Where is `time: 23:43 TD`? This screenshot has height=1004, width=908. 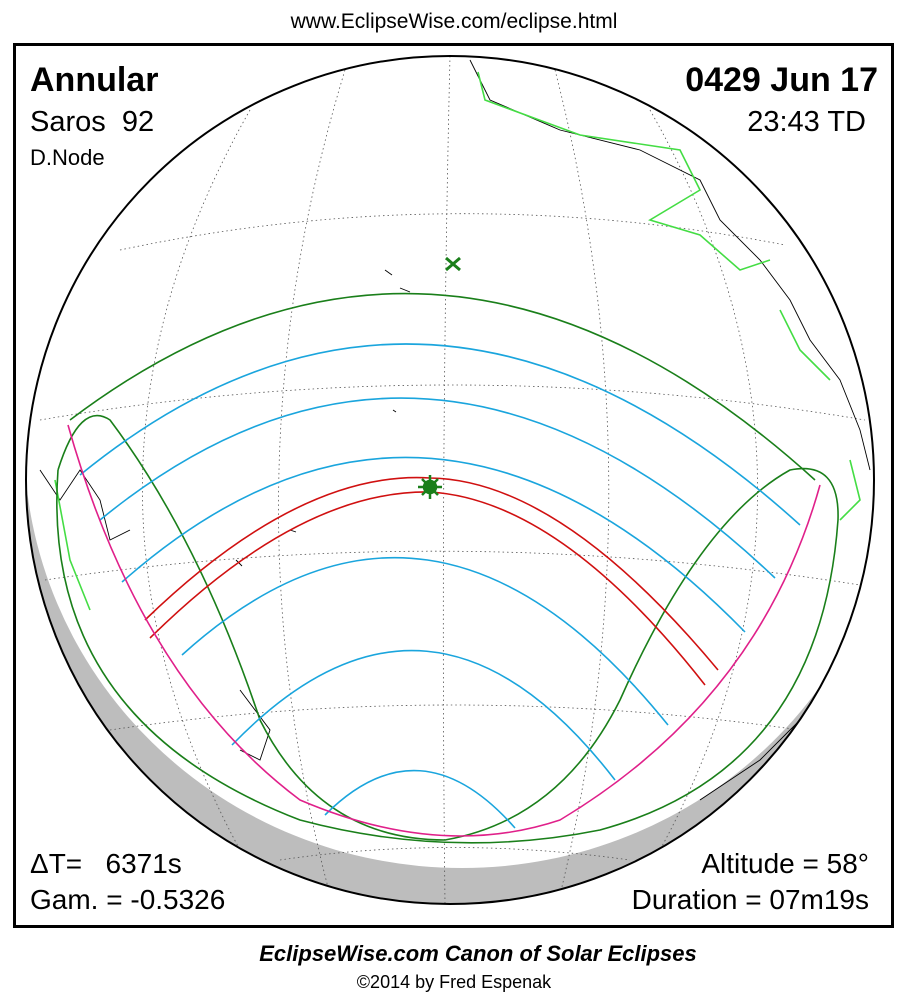 time: 23:43 TD is located at coordinates (806, 122).